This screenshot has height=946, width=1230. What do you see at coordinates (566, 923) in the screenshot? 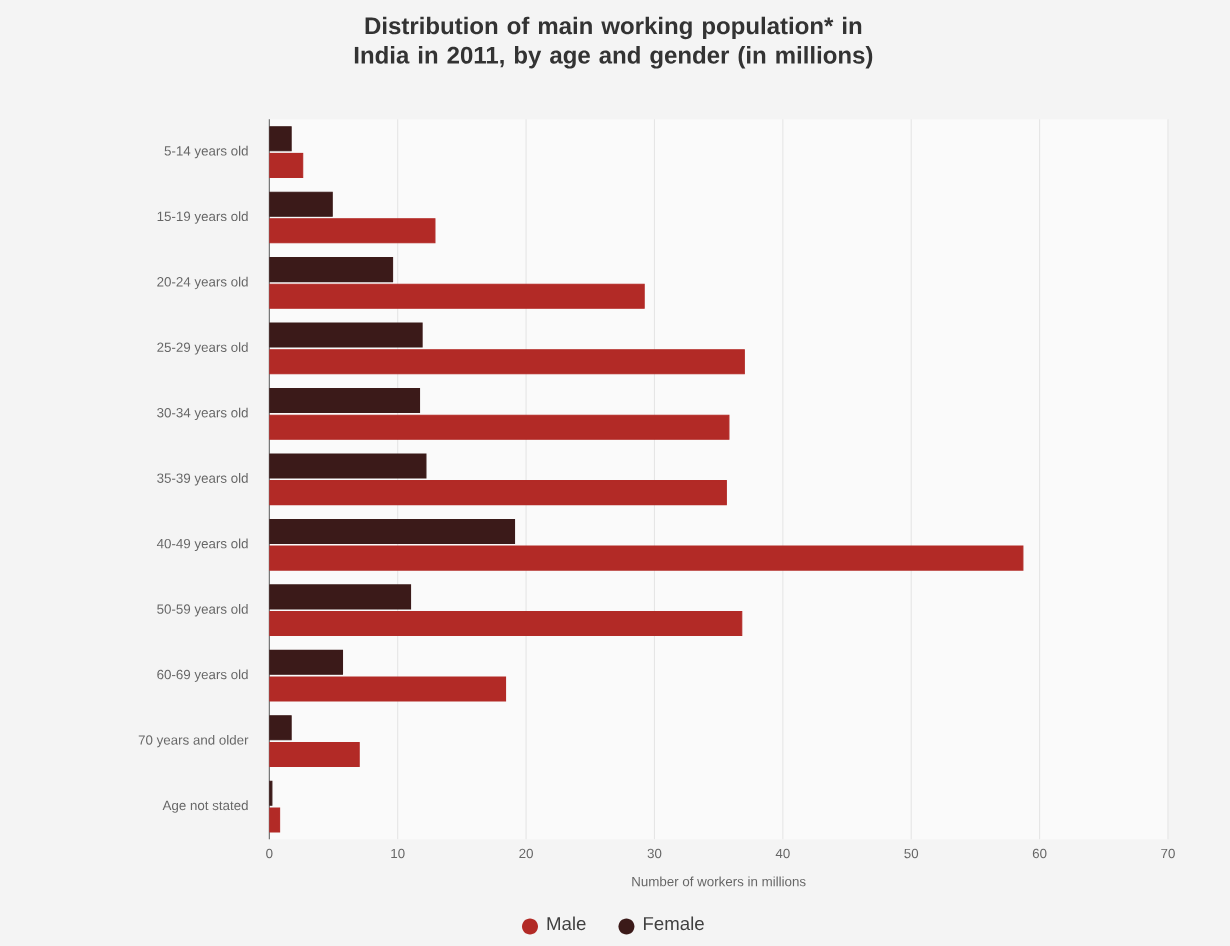
I see `legend-label: Male` at bounding box center [566, 923].